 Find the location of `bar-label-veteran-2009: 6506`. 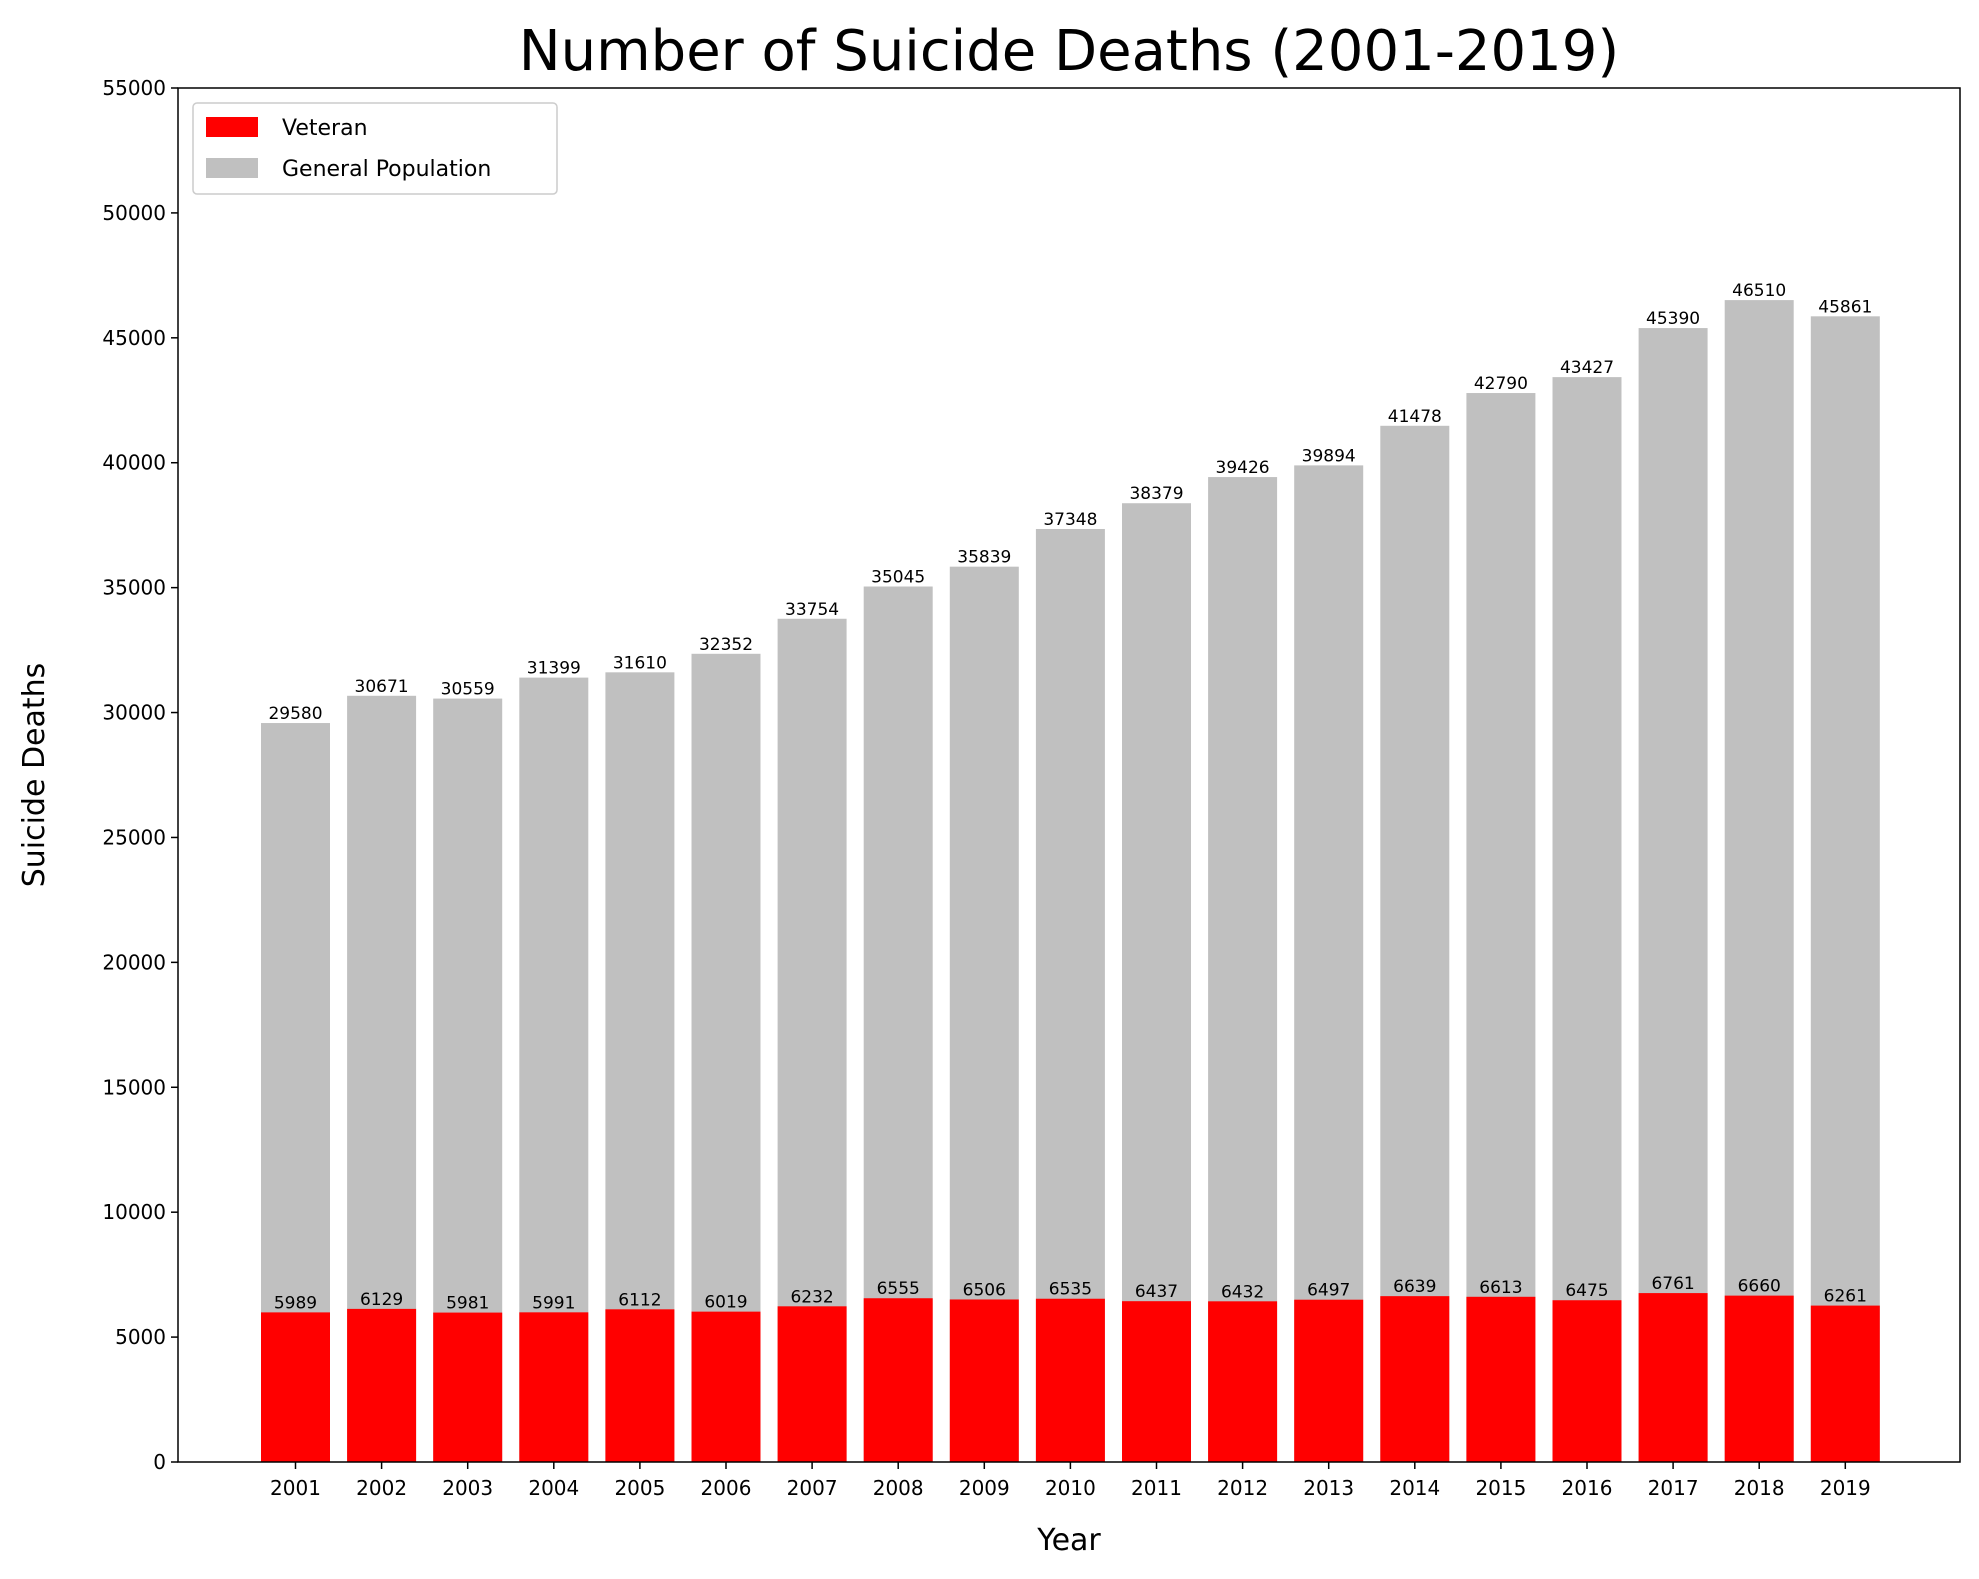

bar-label-veteran-2009: 6506 is located at coordinates (984, 1290).